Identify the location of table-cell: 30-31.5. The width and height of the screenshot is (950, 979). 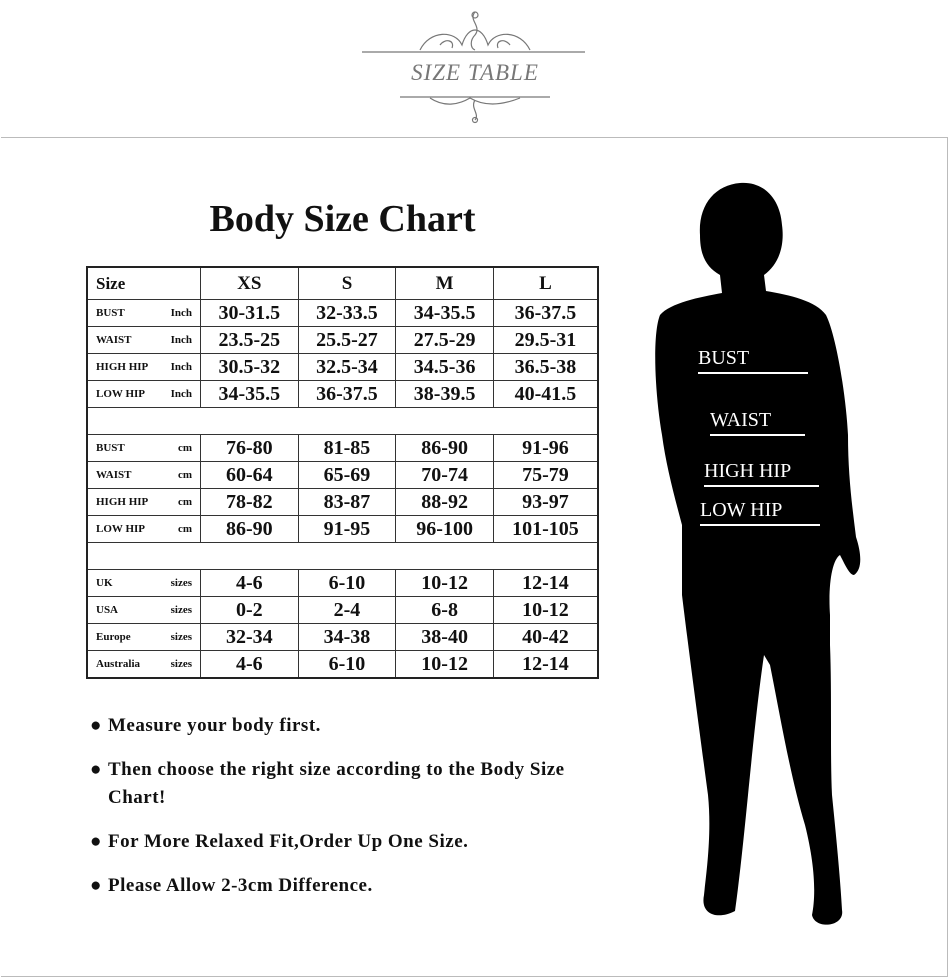
(249, 313).